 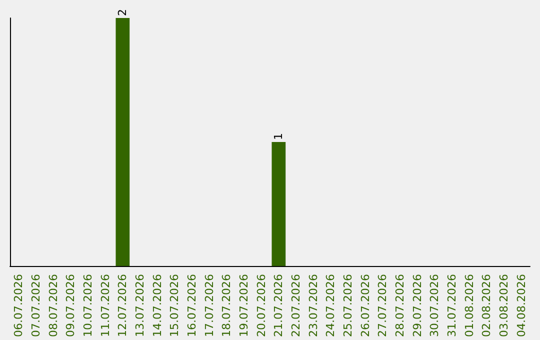 What do you see at coordinates (469, 306) in the screenshot?
I see `x-tick-label: 01.08.2026` at bounding box center [469, 306].